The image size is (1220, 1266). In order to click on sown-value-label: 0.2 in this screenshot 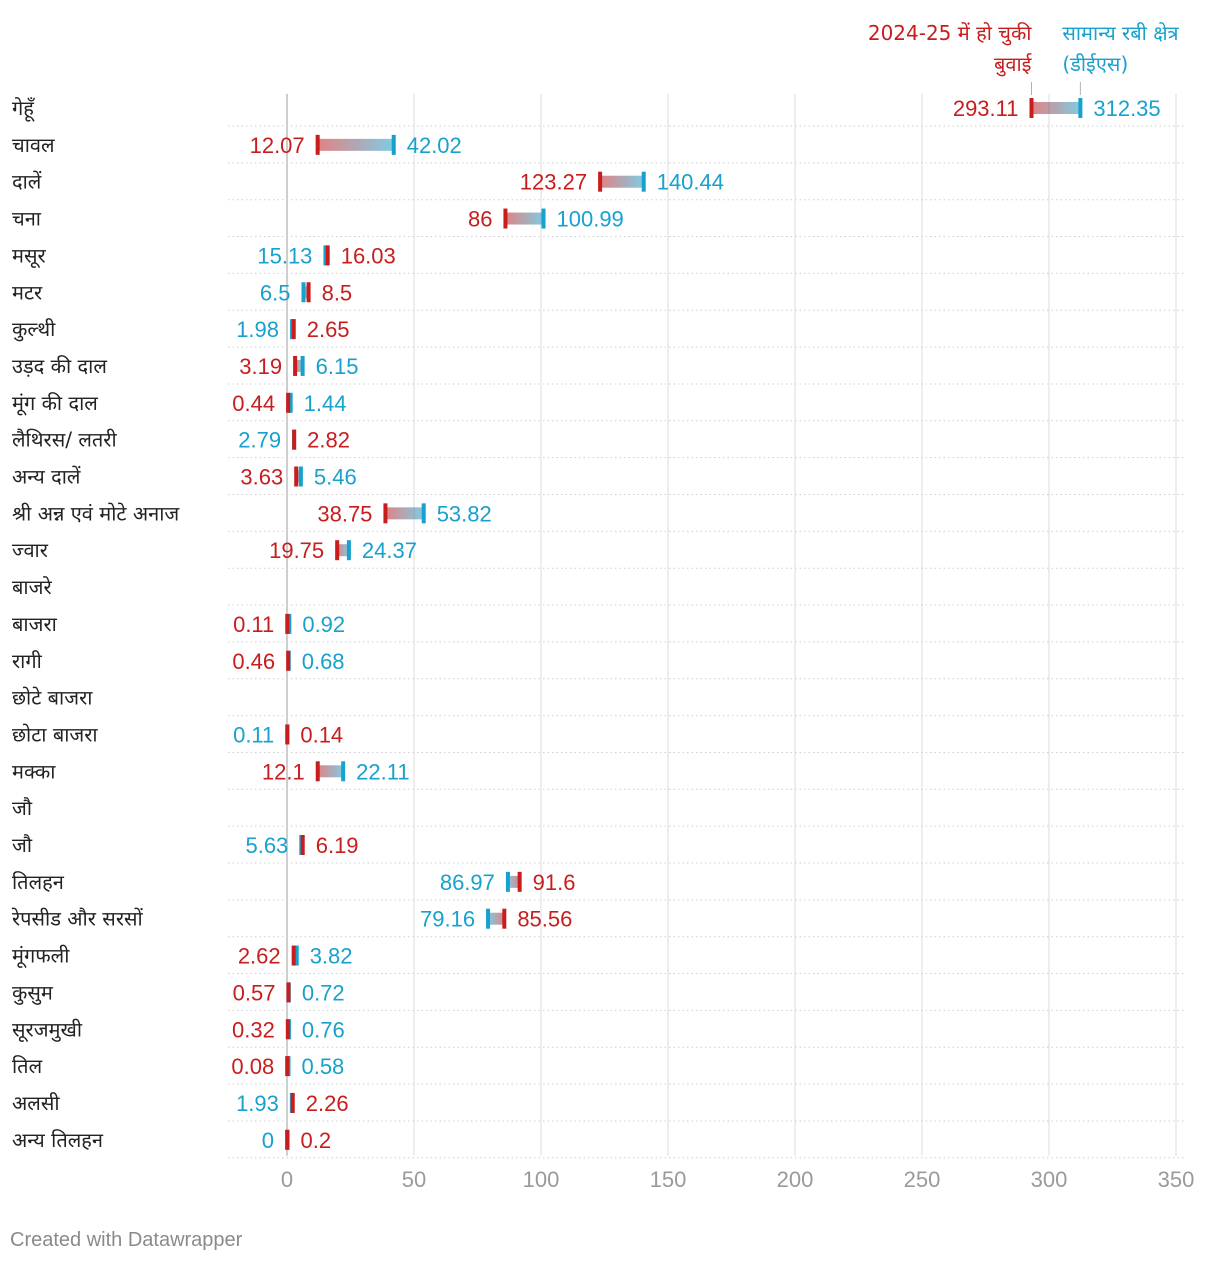, I will do `click(316, 1140)`.